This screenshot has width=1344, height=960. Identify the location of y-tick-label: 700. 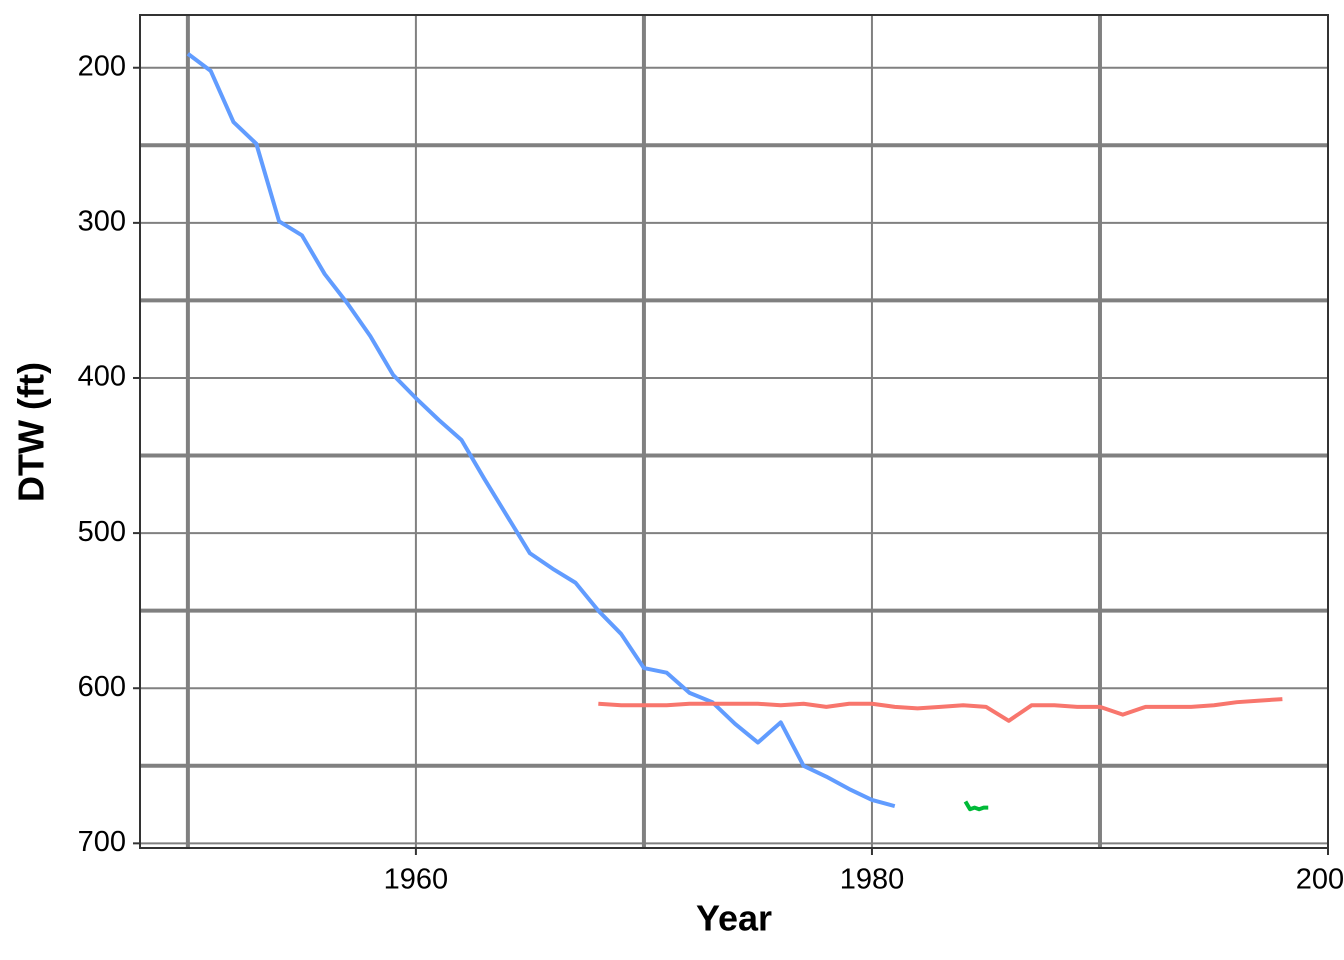
(102, 842).